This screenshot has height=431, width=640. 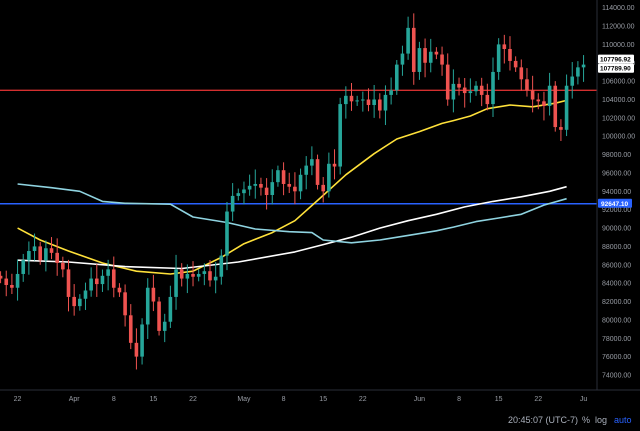 I want to click on time-scale: 22 Apr 8 15 22 May 8 15 22 Jun 8 15 22 Ju, so click(x=301, y=399).